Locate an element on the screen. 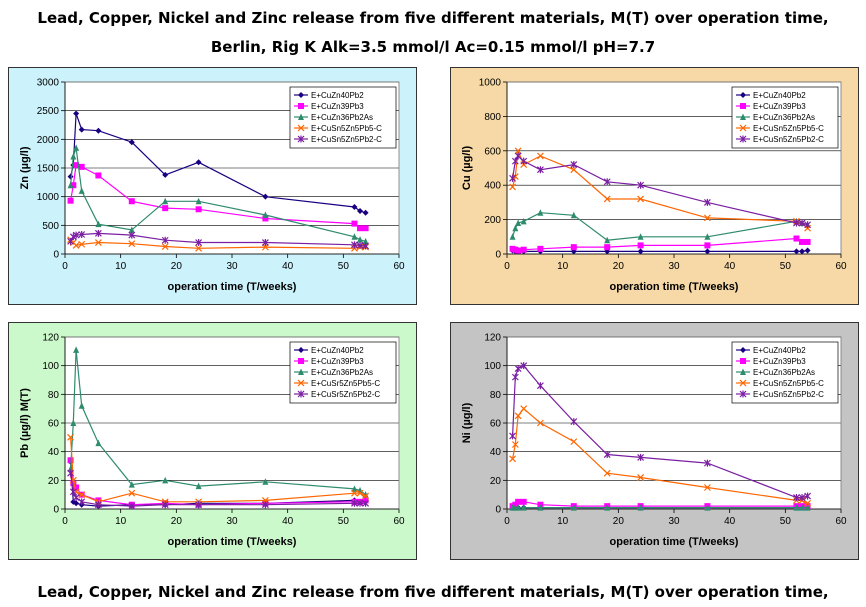 The width and height of the screenshot is (866, 607). cu-ytick-label: 400 is located at coordinates (492, 186).